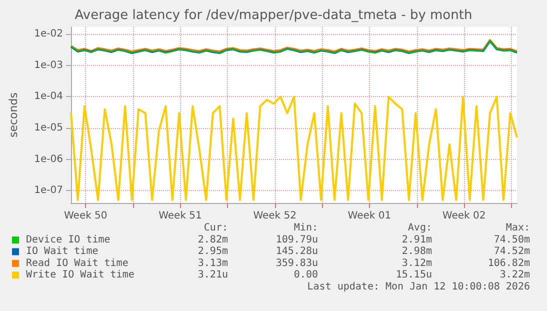  Describe the element at coordinates (370, 216) in the screenshot. I see `x-tick-label: Week 01` at that location.